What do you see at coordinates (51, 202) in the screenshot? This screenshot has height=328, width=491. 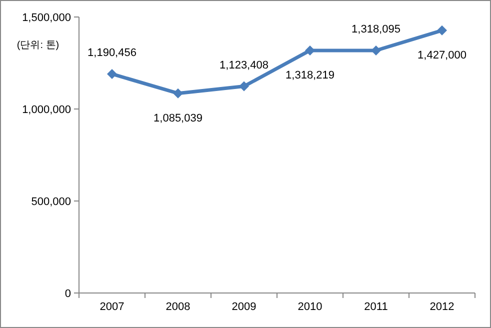 I see `y-tick-label: 500,000` at bounding box center [51, 202].